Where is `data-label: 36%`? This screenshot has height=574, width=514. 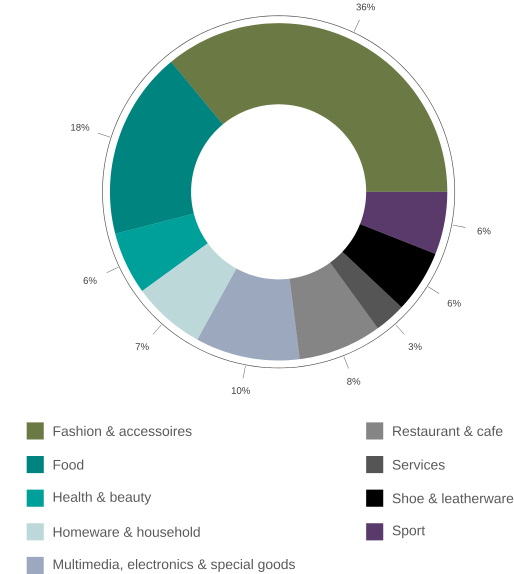
data-label: 36% is located at coordinates (365, 7).